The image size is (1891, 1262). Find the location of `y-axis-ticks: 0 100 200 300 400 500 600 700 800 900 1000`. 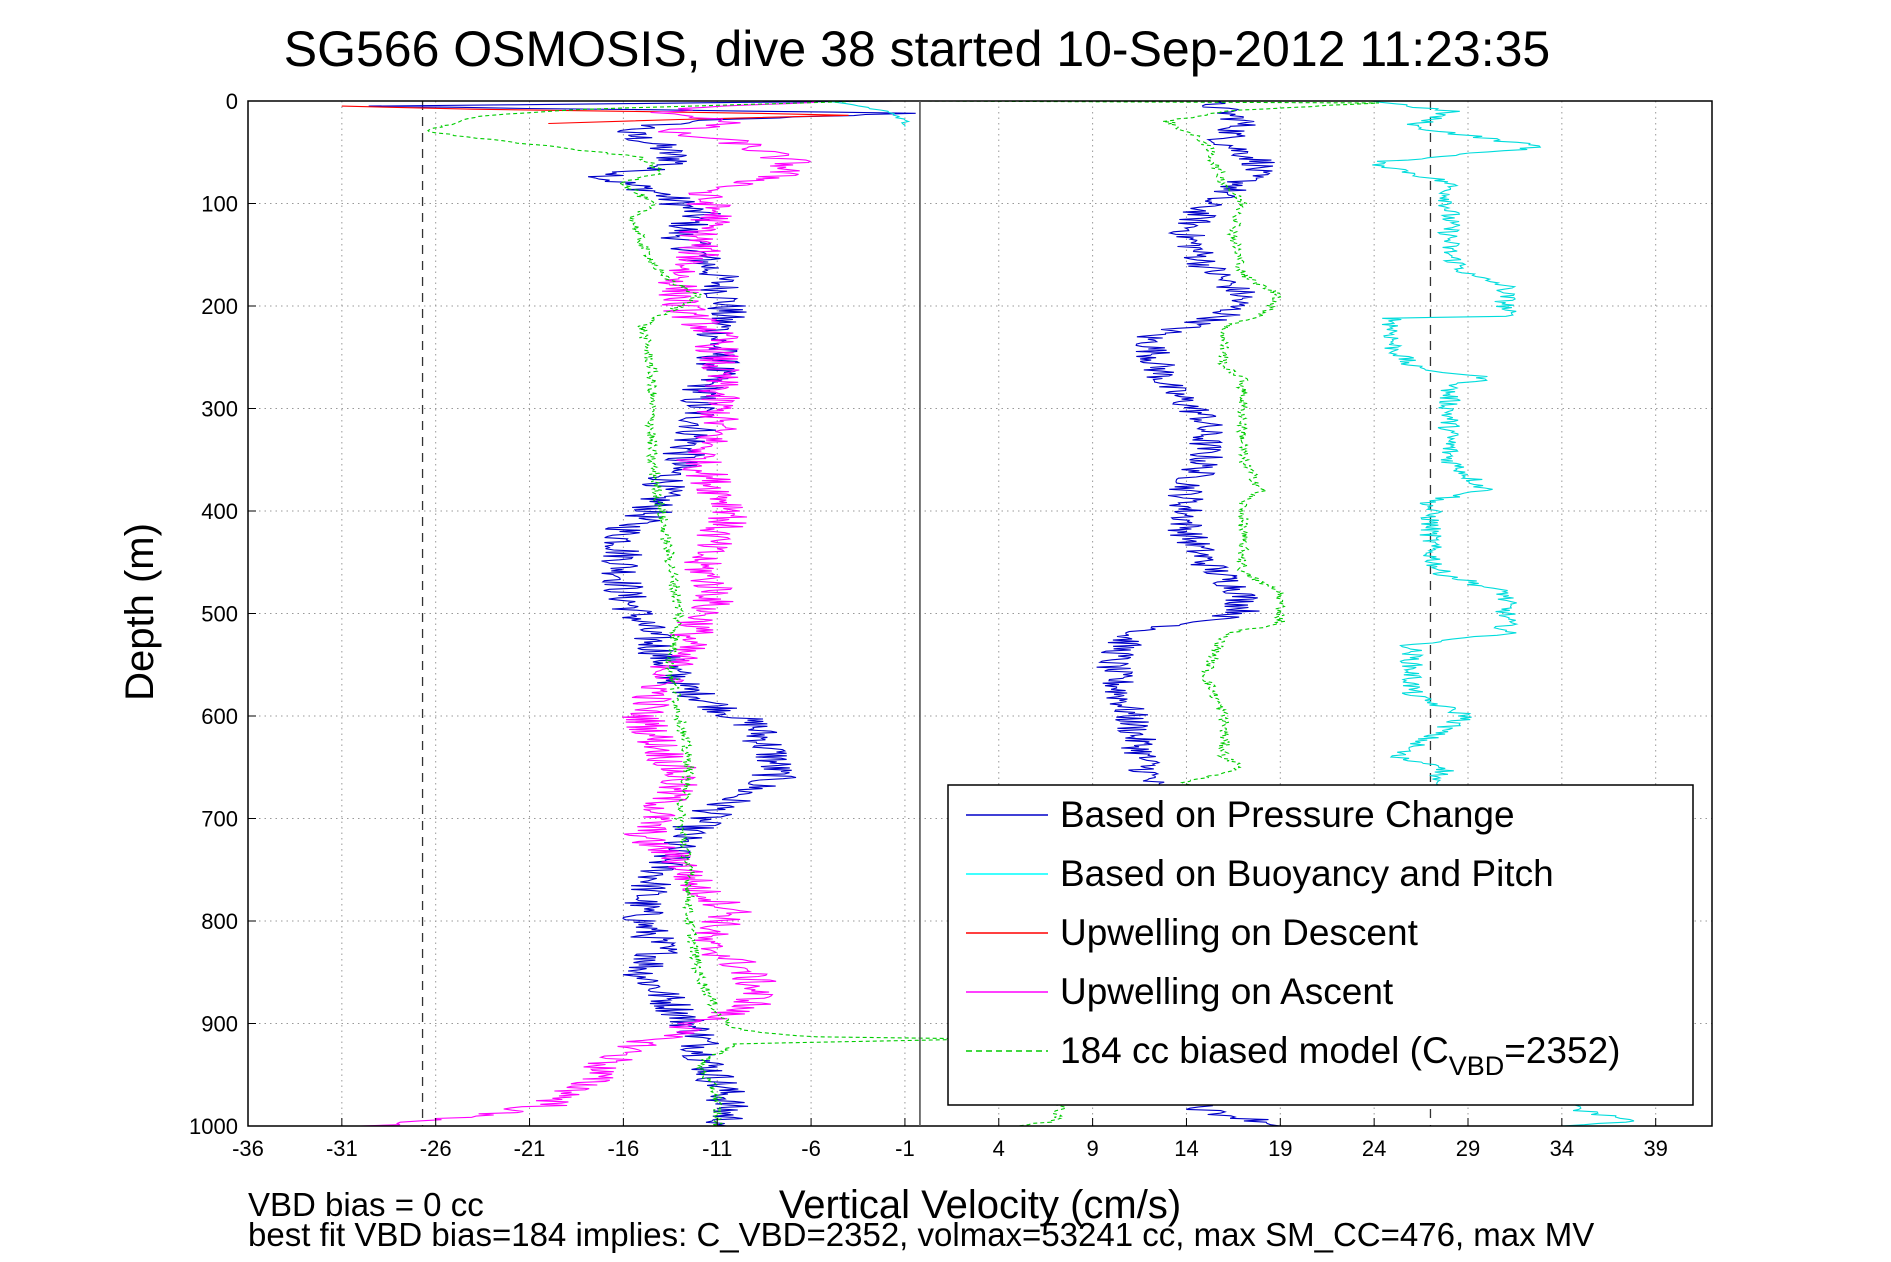

y-axis-ticks: 0 100 200 300 400 500 600 700 800 900 1000 is located at coordinates (222, 614).